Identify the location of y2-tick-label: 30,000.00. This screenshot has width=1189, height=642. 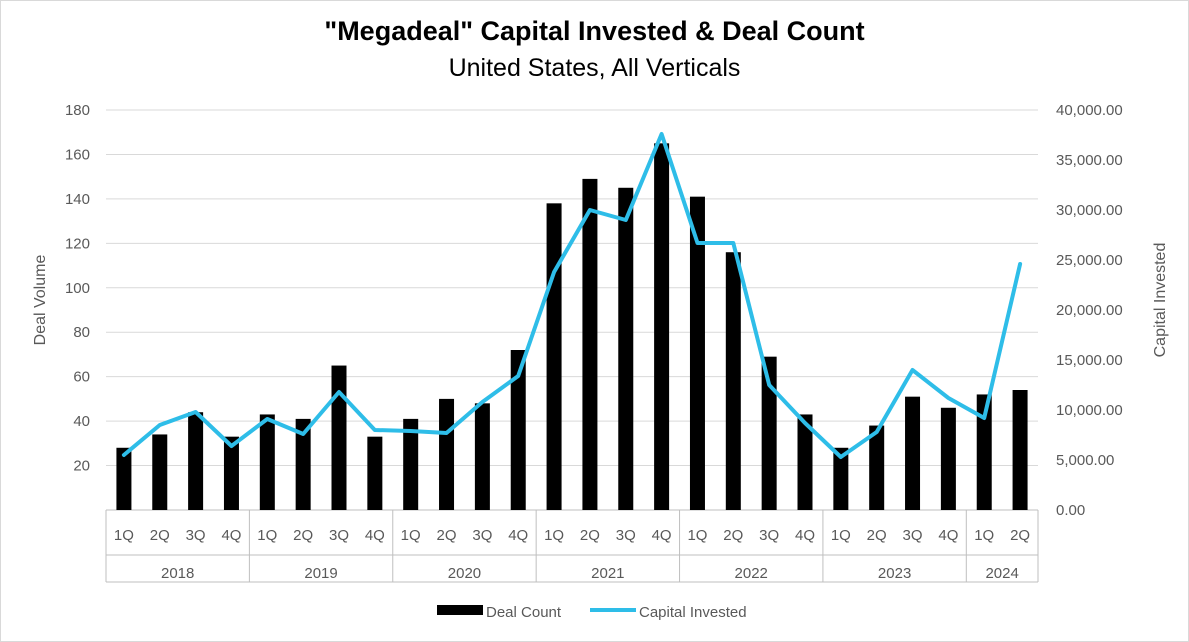
(1089, 210).